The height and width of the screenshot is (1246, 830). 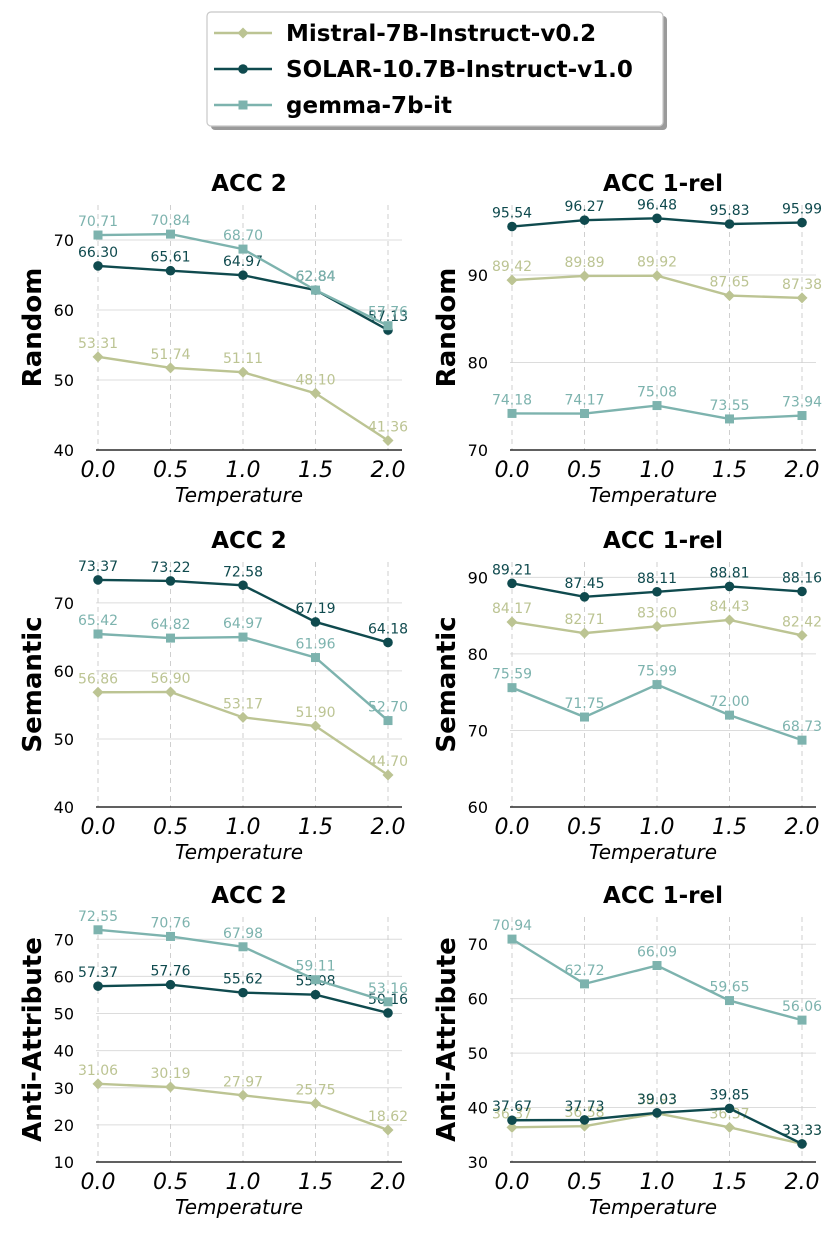 What do you see at coordinates (243, 572) in the screenshot?
I see `data-label: 72.58` at bounding box center [243, 572].